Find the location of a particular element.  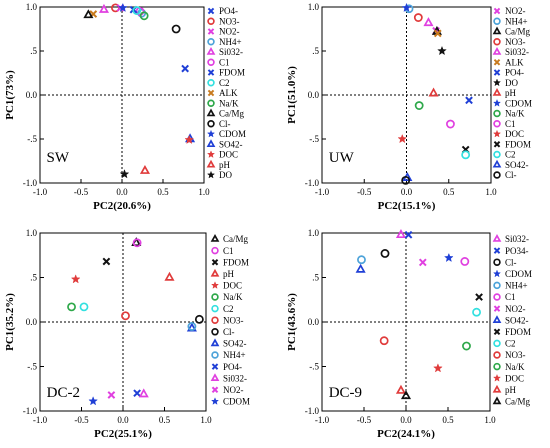

panel-dc-2-legend-marker-no2-stroke-b is located at coordinates (215, 390).